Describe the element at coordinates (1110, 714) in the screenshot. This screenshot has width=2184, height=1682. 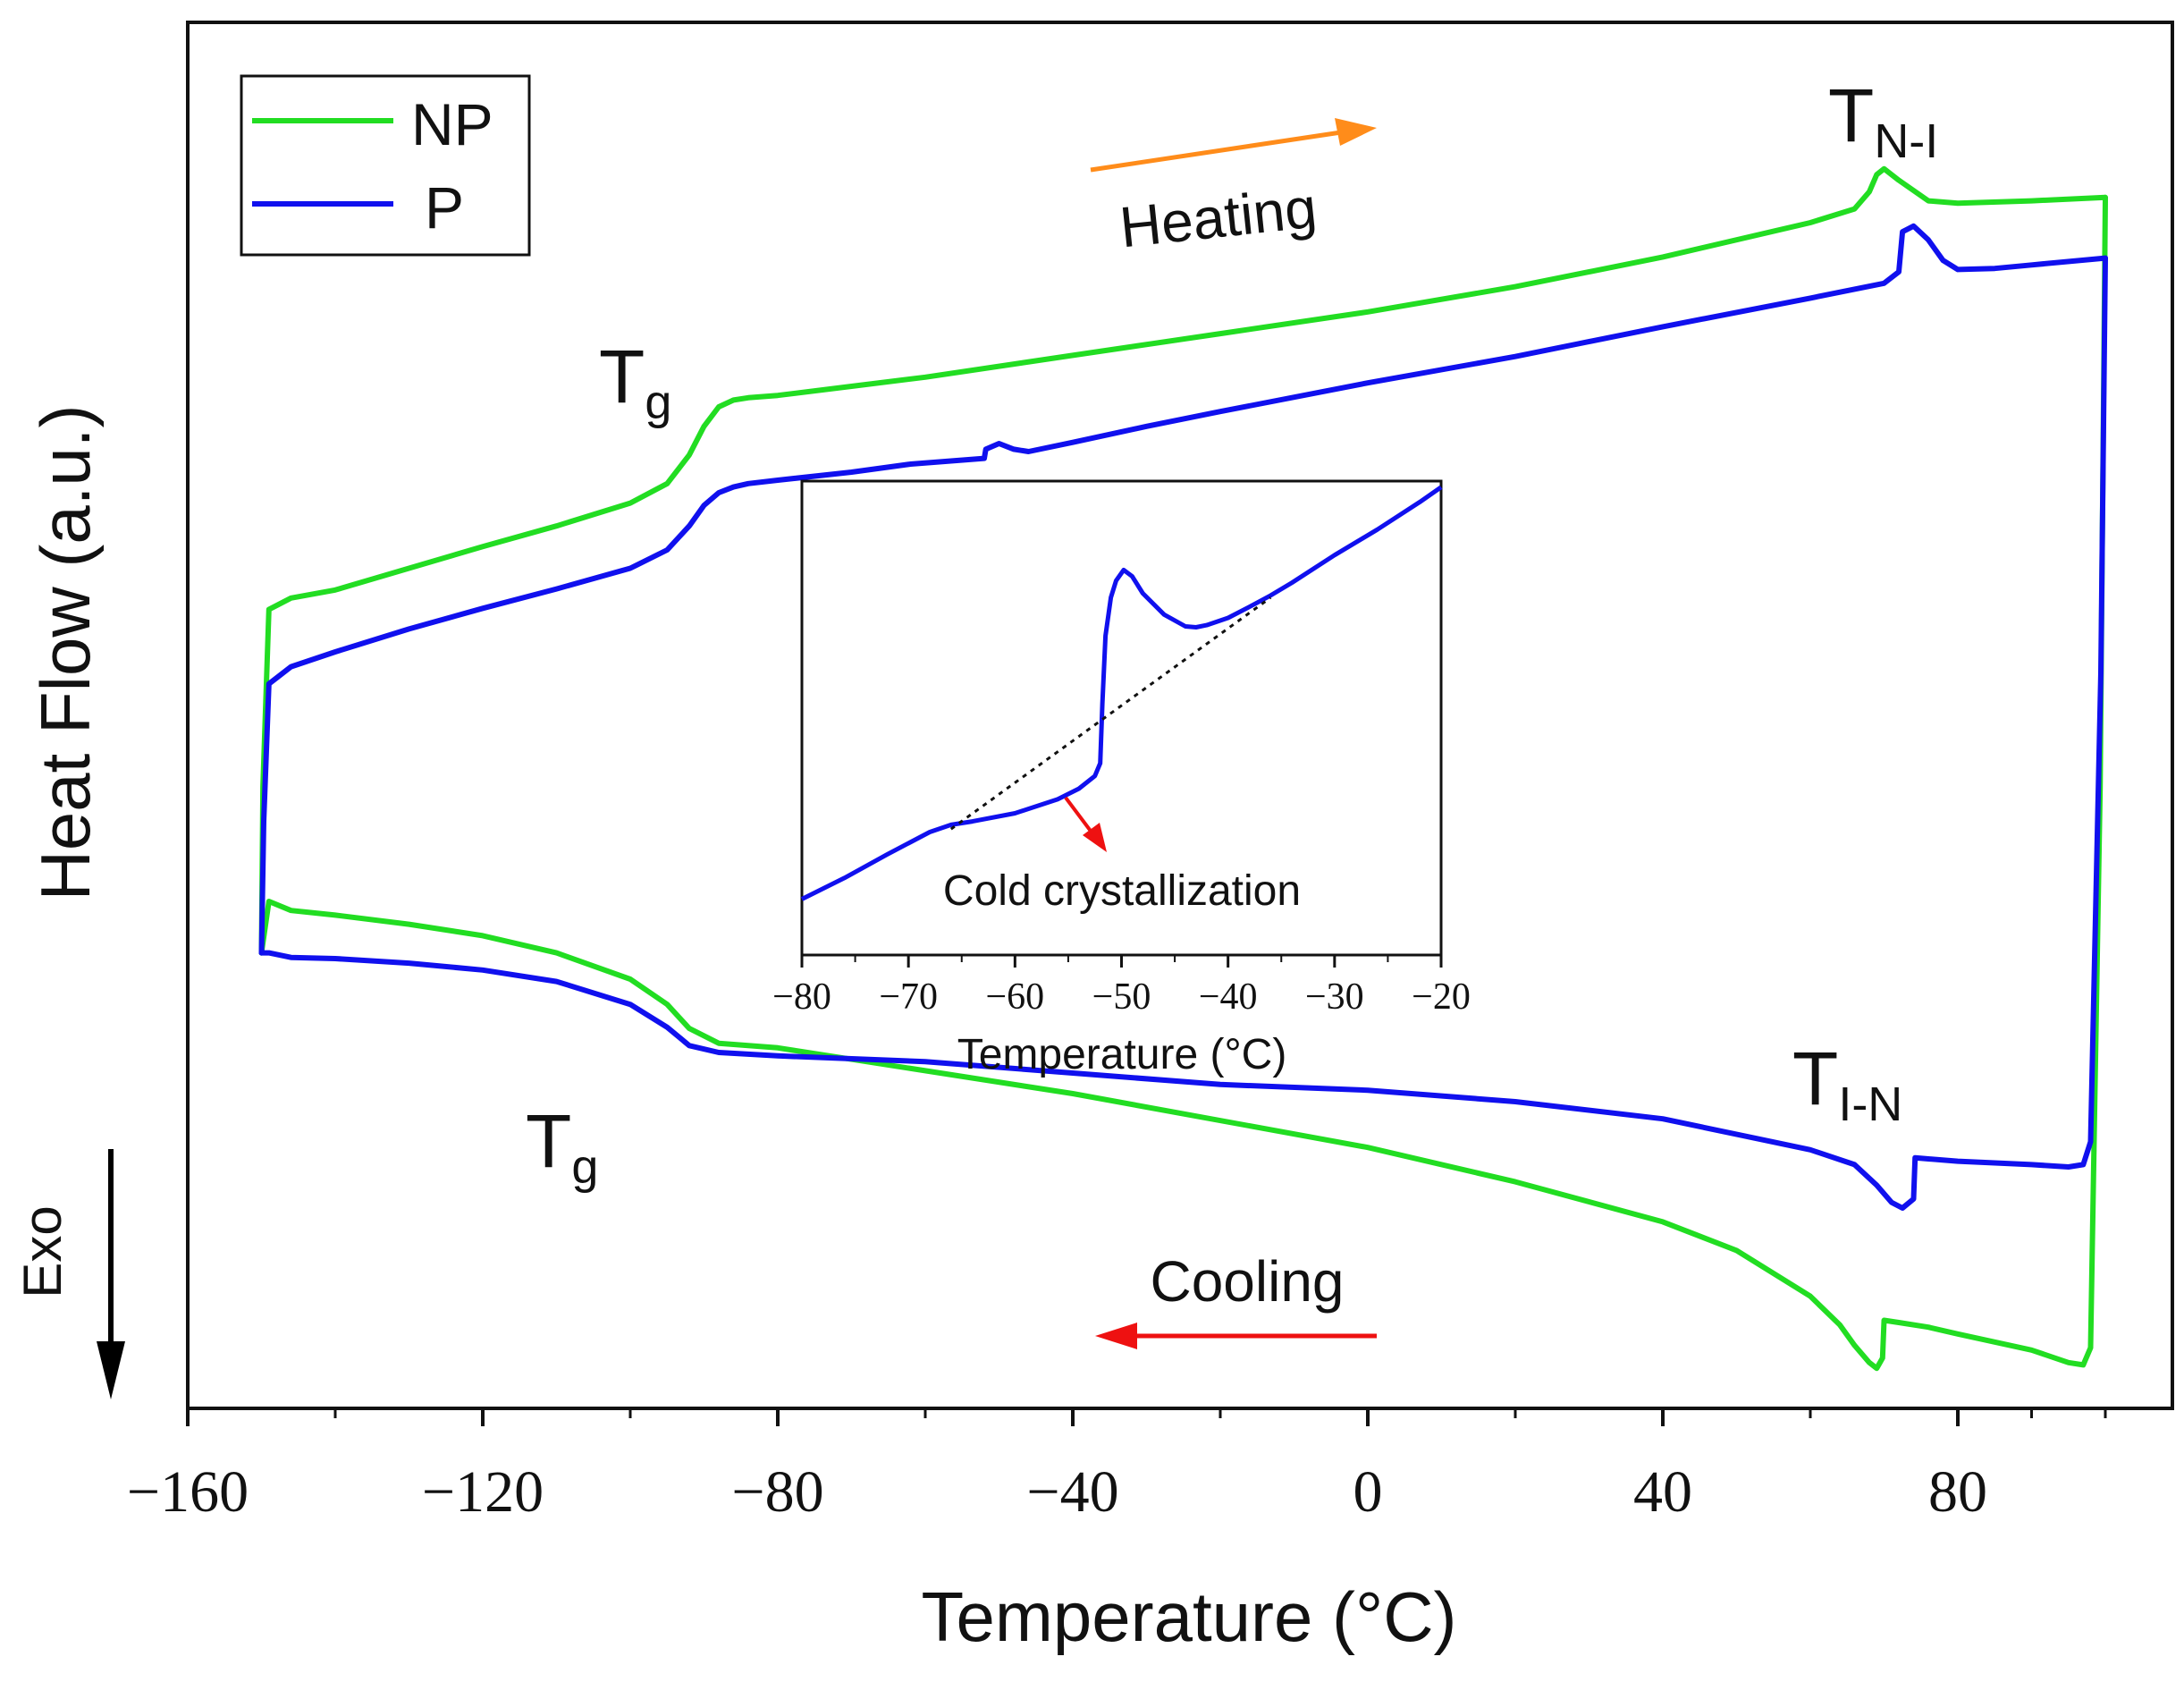
I see `inset-baseline-dotted-line` at that location.